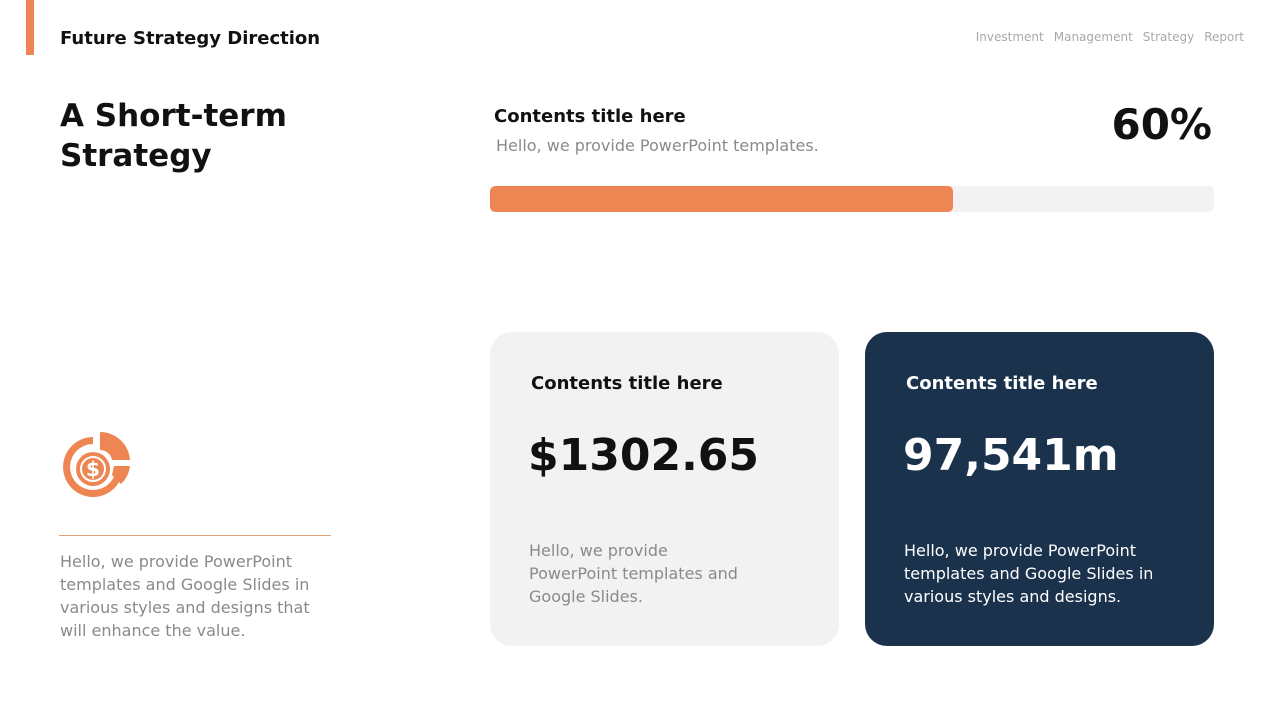 Image resolution: width=1280 pixels, height=720 pixels. Describe the element at coordinates (657, 145) in the screenshot. I see `progress-subtitle: Hello, we provide PowerPoint templates.` at that location.